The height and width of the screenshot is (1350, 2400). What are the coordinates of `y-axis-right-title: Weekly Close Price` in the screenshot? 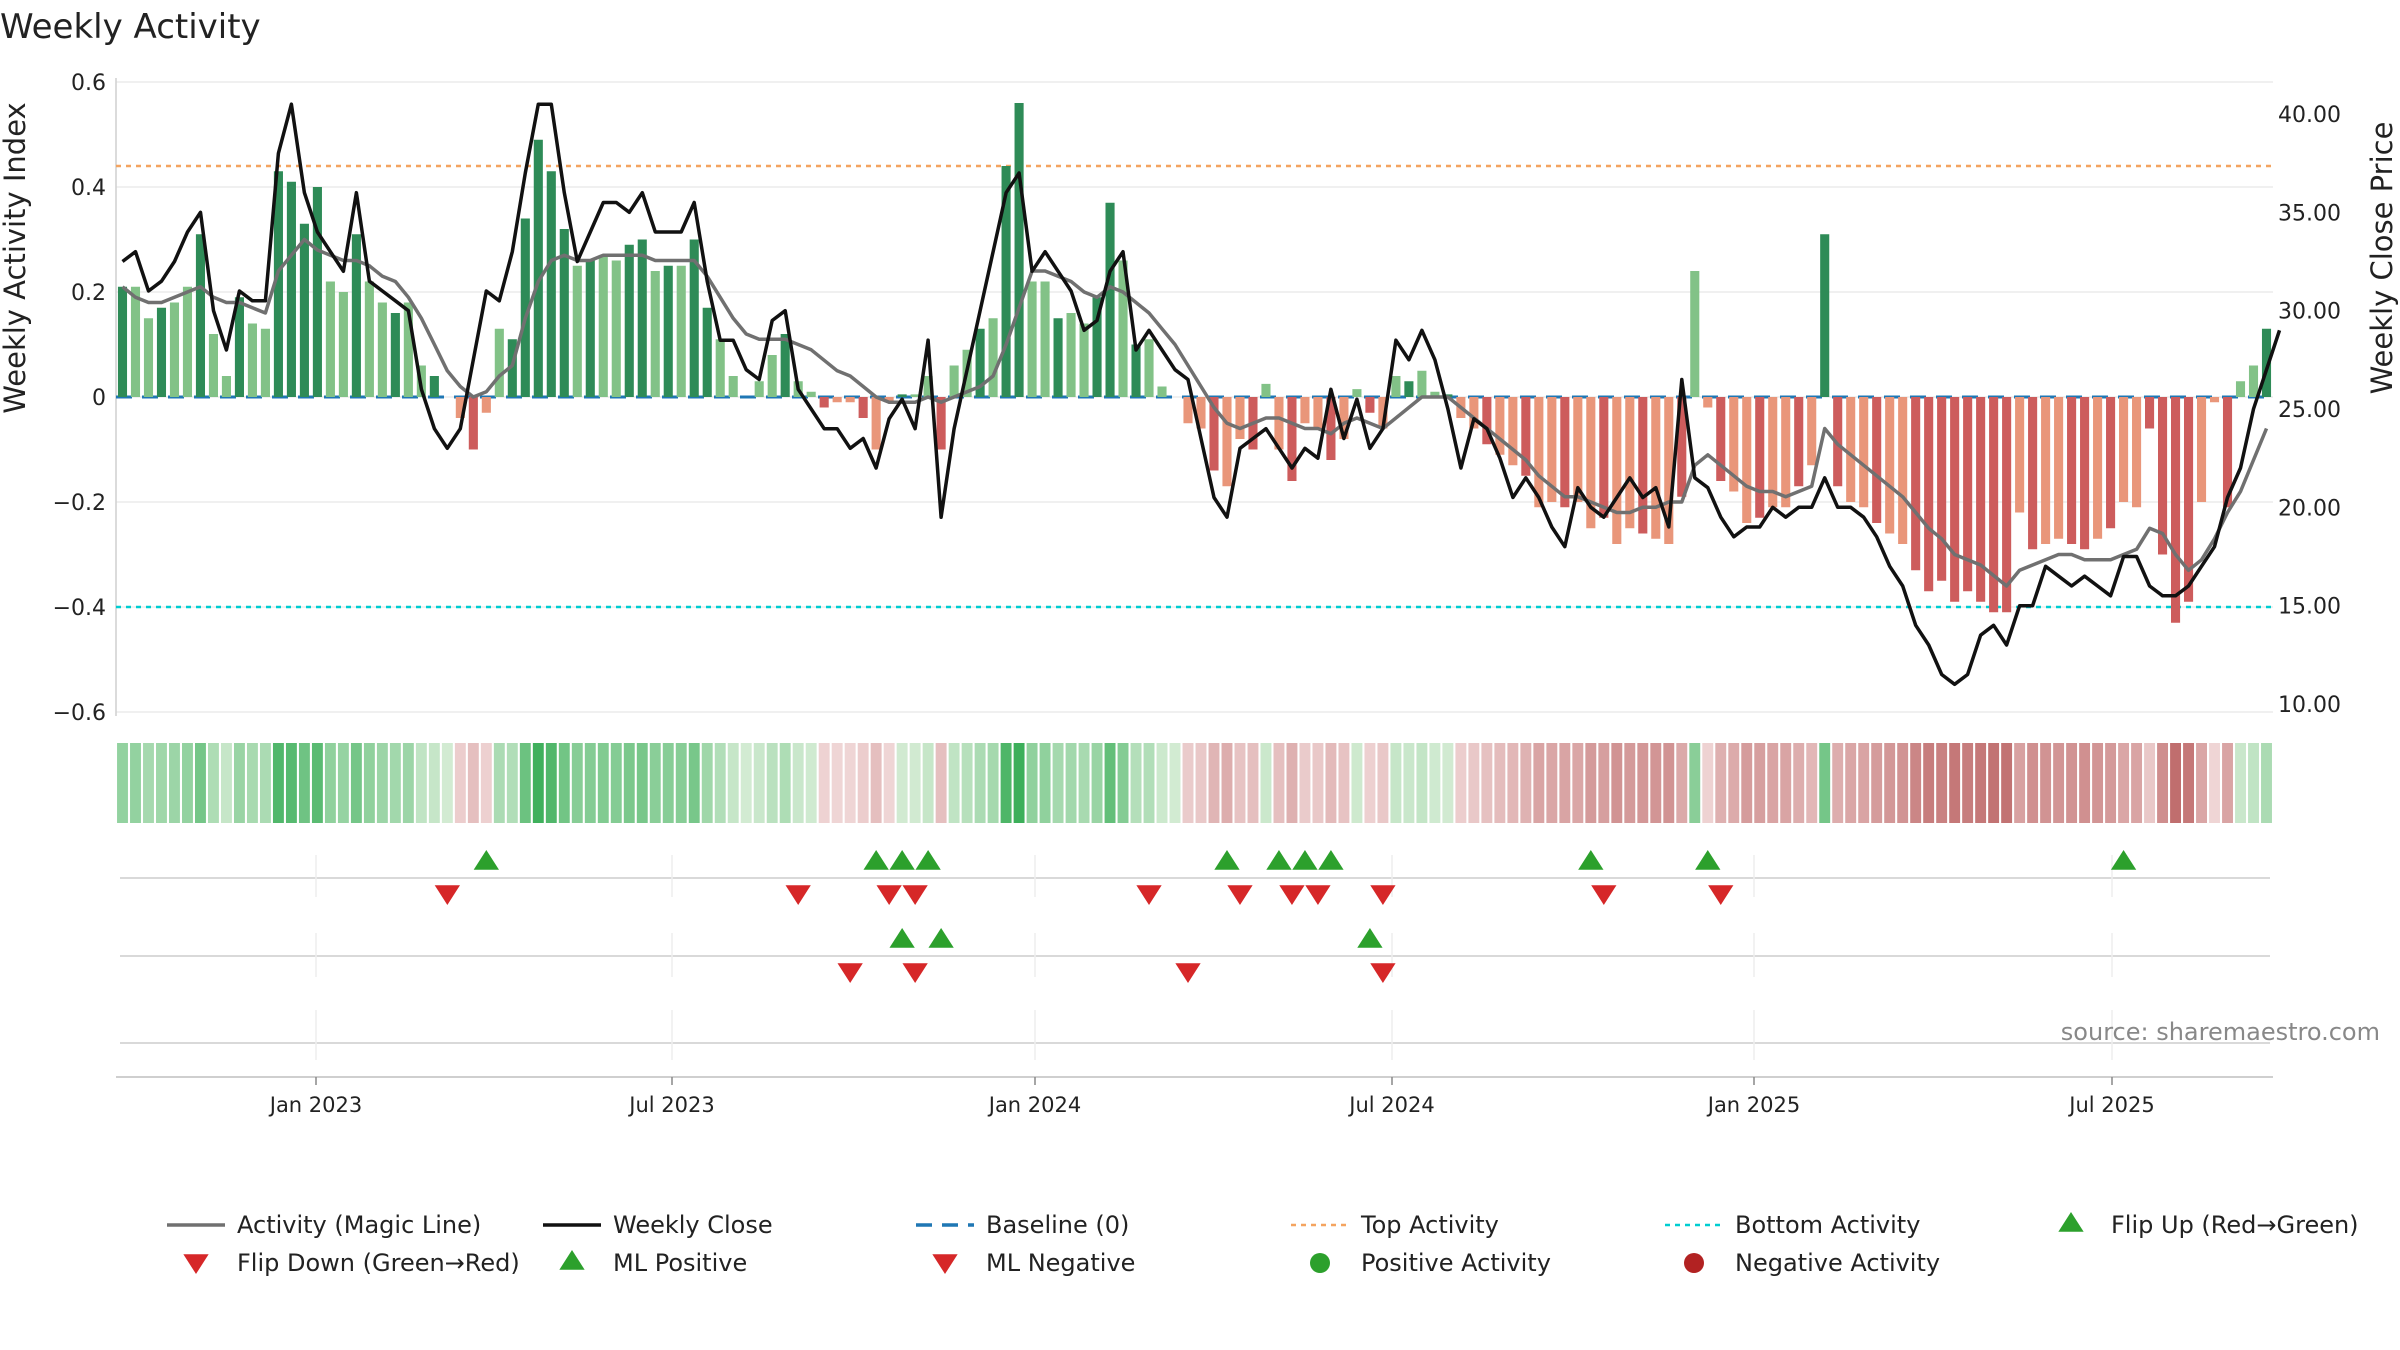 It's located at (2382, 258).